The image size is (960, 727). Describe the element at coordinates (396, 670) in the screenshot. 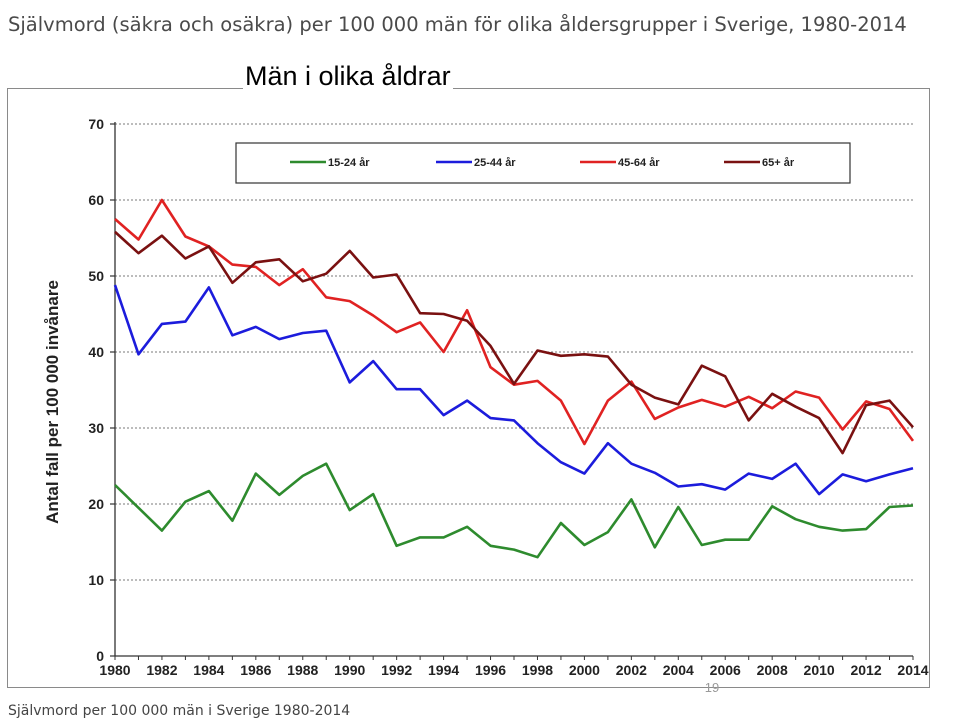

I see `x-tick-label: 1992` at that location.